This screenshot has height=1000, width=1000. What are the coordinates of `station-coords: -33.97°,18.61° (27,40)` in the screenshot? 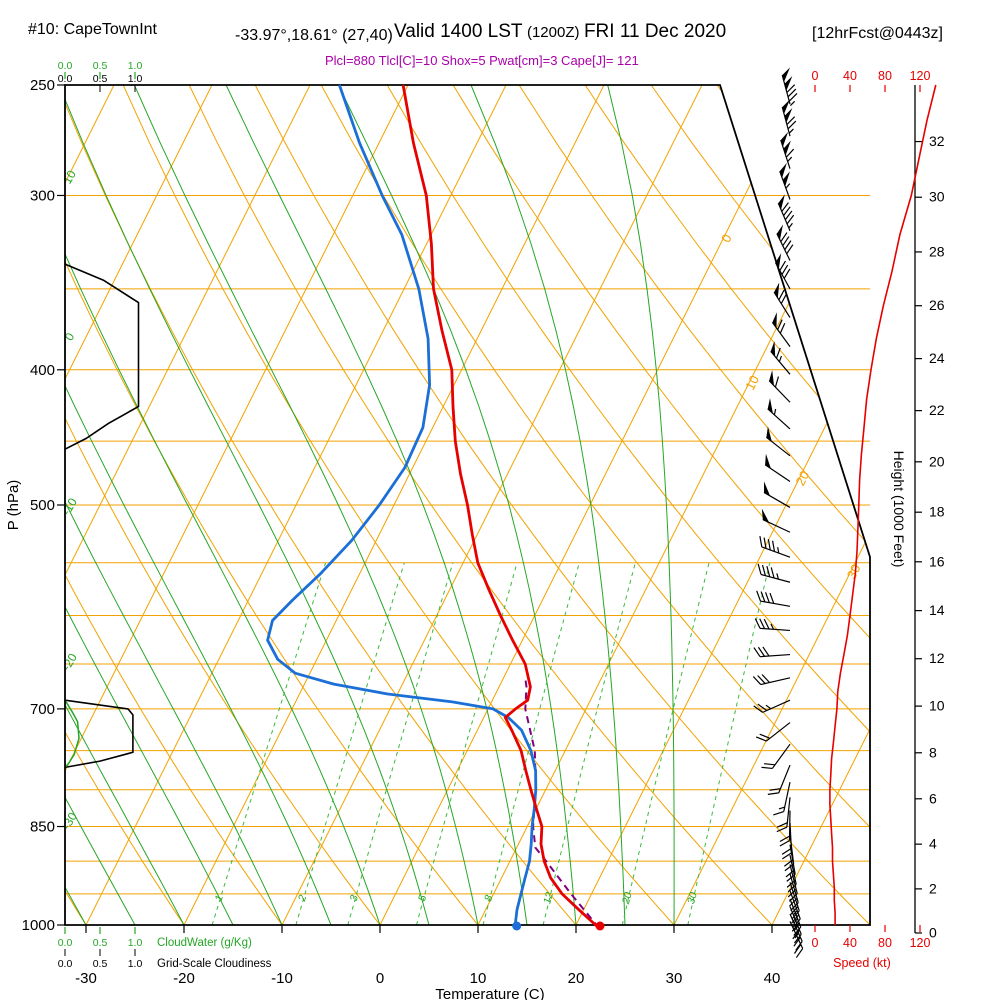 It's located at (314, 35).